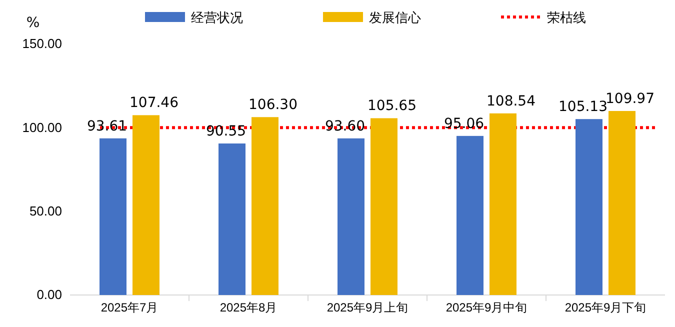  What do you see at coordinates (464, 124) in the screenshot?
I see `data-label: 95.06` at bounding box center [464, 124].